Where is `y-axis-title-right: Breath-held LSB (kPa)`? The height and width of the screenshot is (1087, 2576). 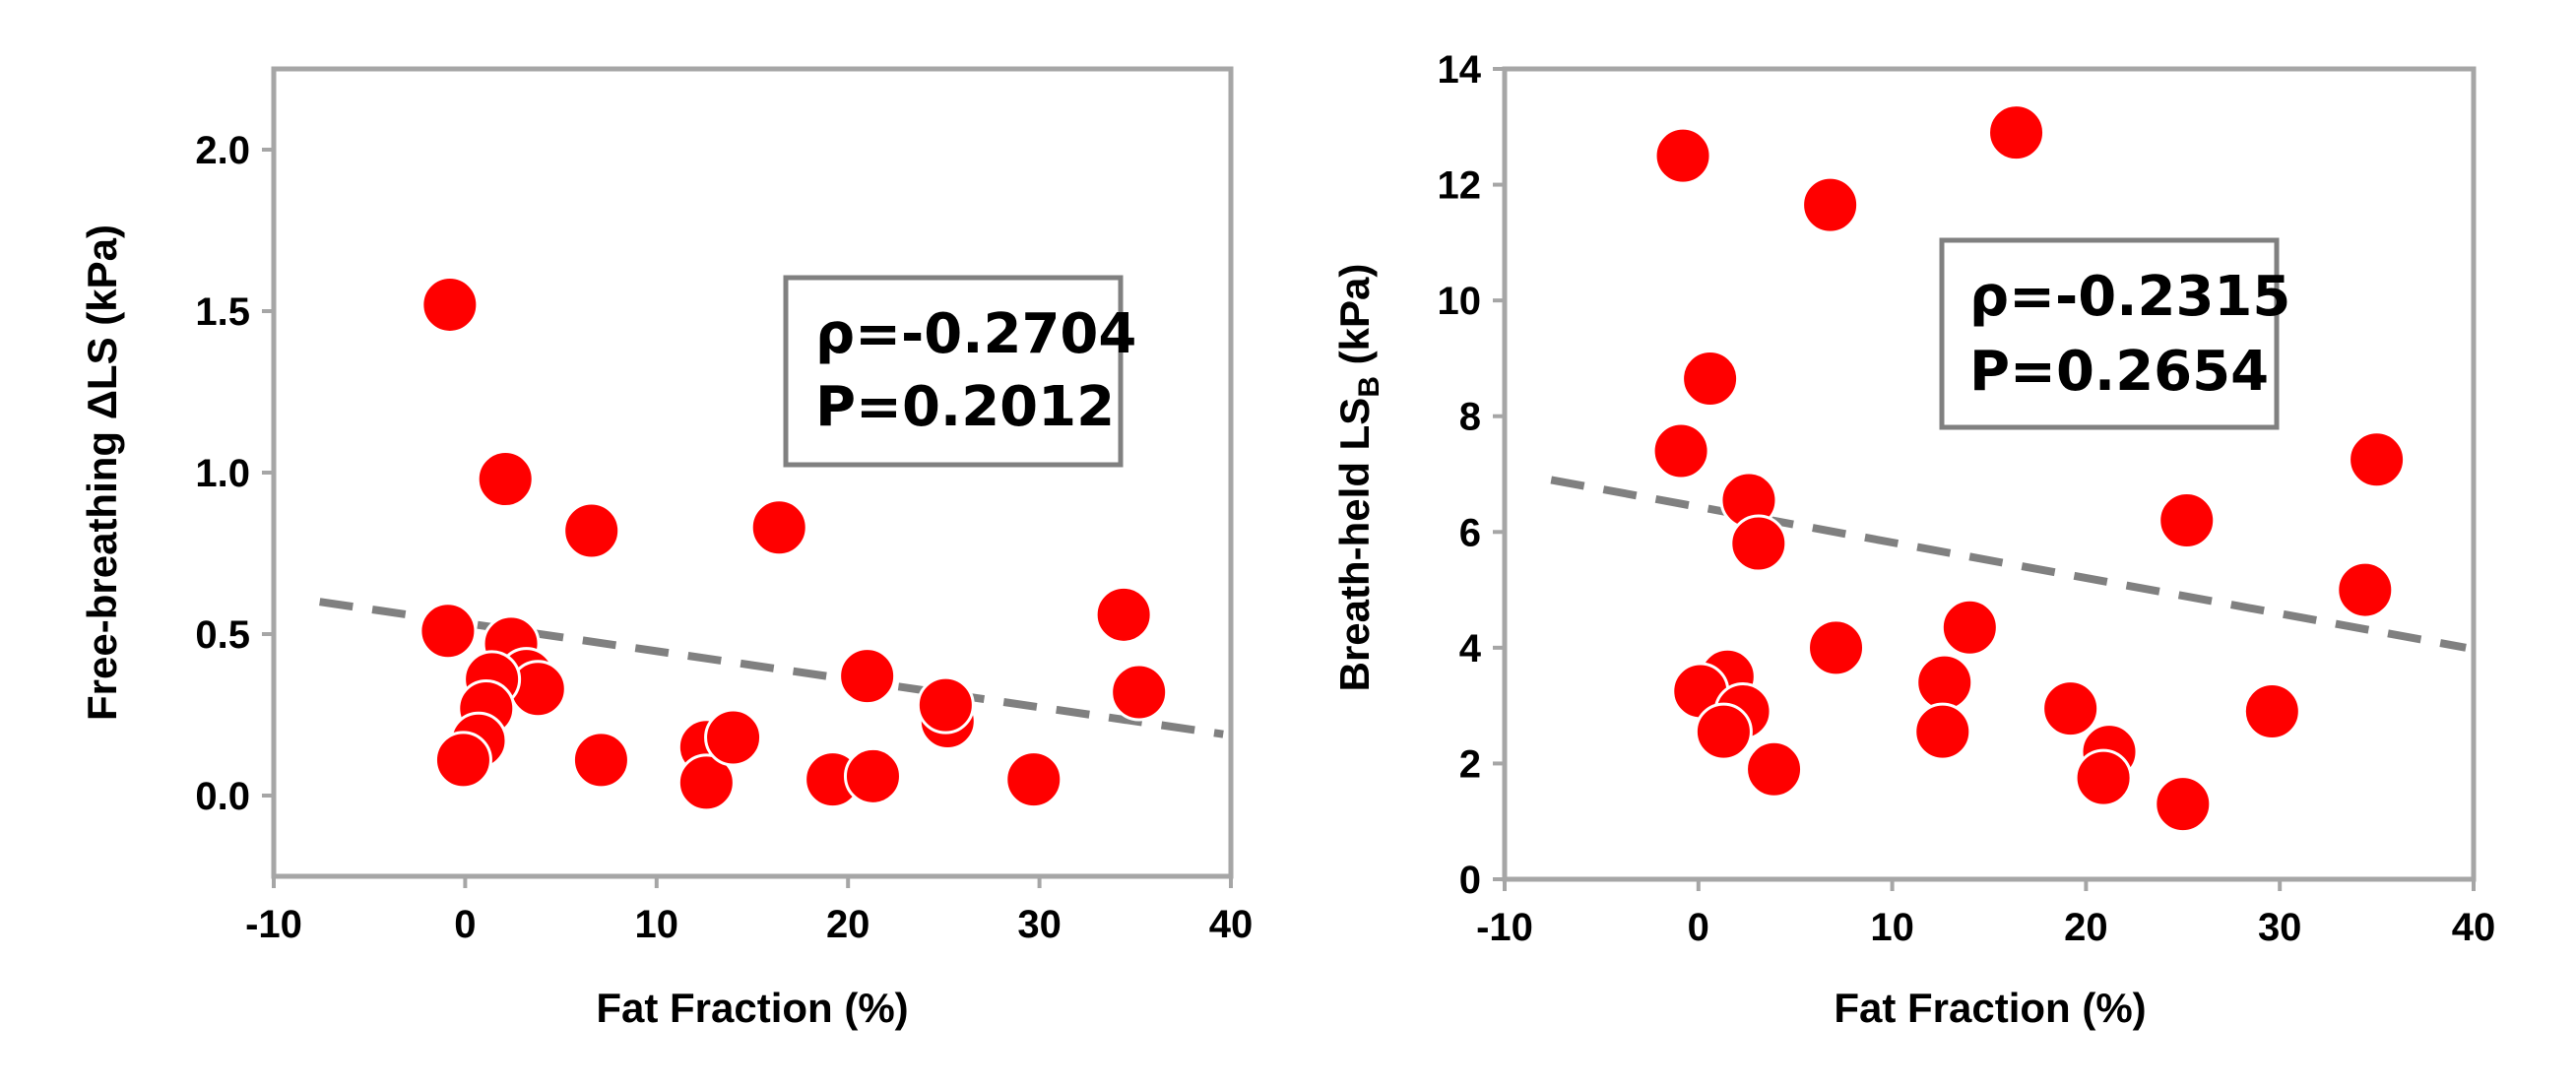
y-axis-title-right: Breath-held LSB (kPa) is located at coordinates (1358, 478).